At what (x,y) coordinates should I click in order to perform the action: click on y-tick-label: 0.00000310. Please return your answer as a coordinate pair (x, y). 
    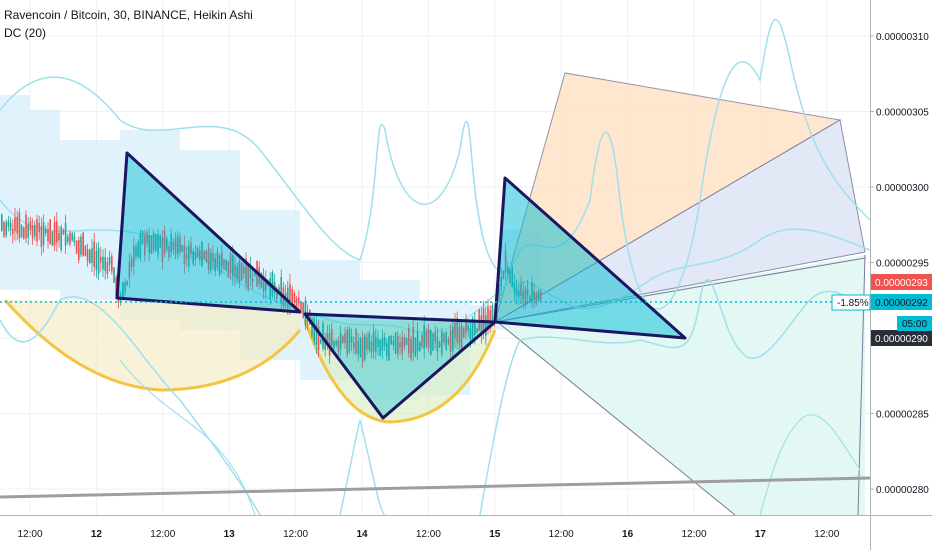
    Looking at the image, I should click on (902, 37).